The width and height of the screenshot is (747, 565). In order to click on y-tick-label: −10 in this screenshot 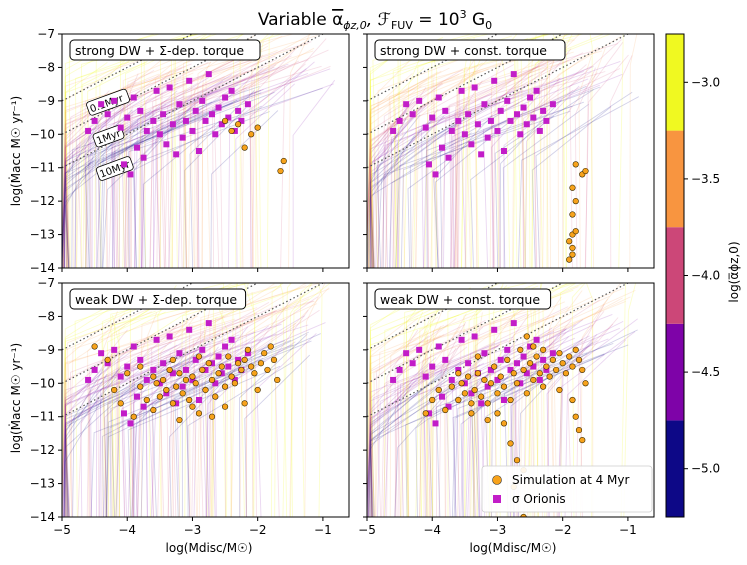, I will do `click(42, 134)`.